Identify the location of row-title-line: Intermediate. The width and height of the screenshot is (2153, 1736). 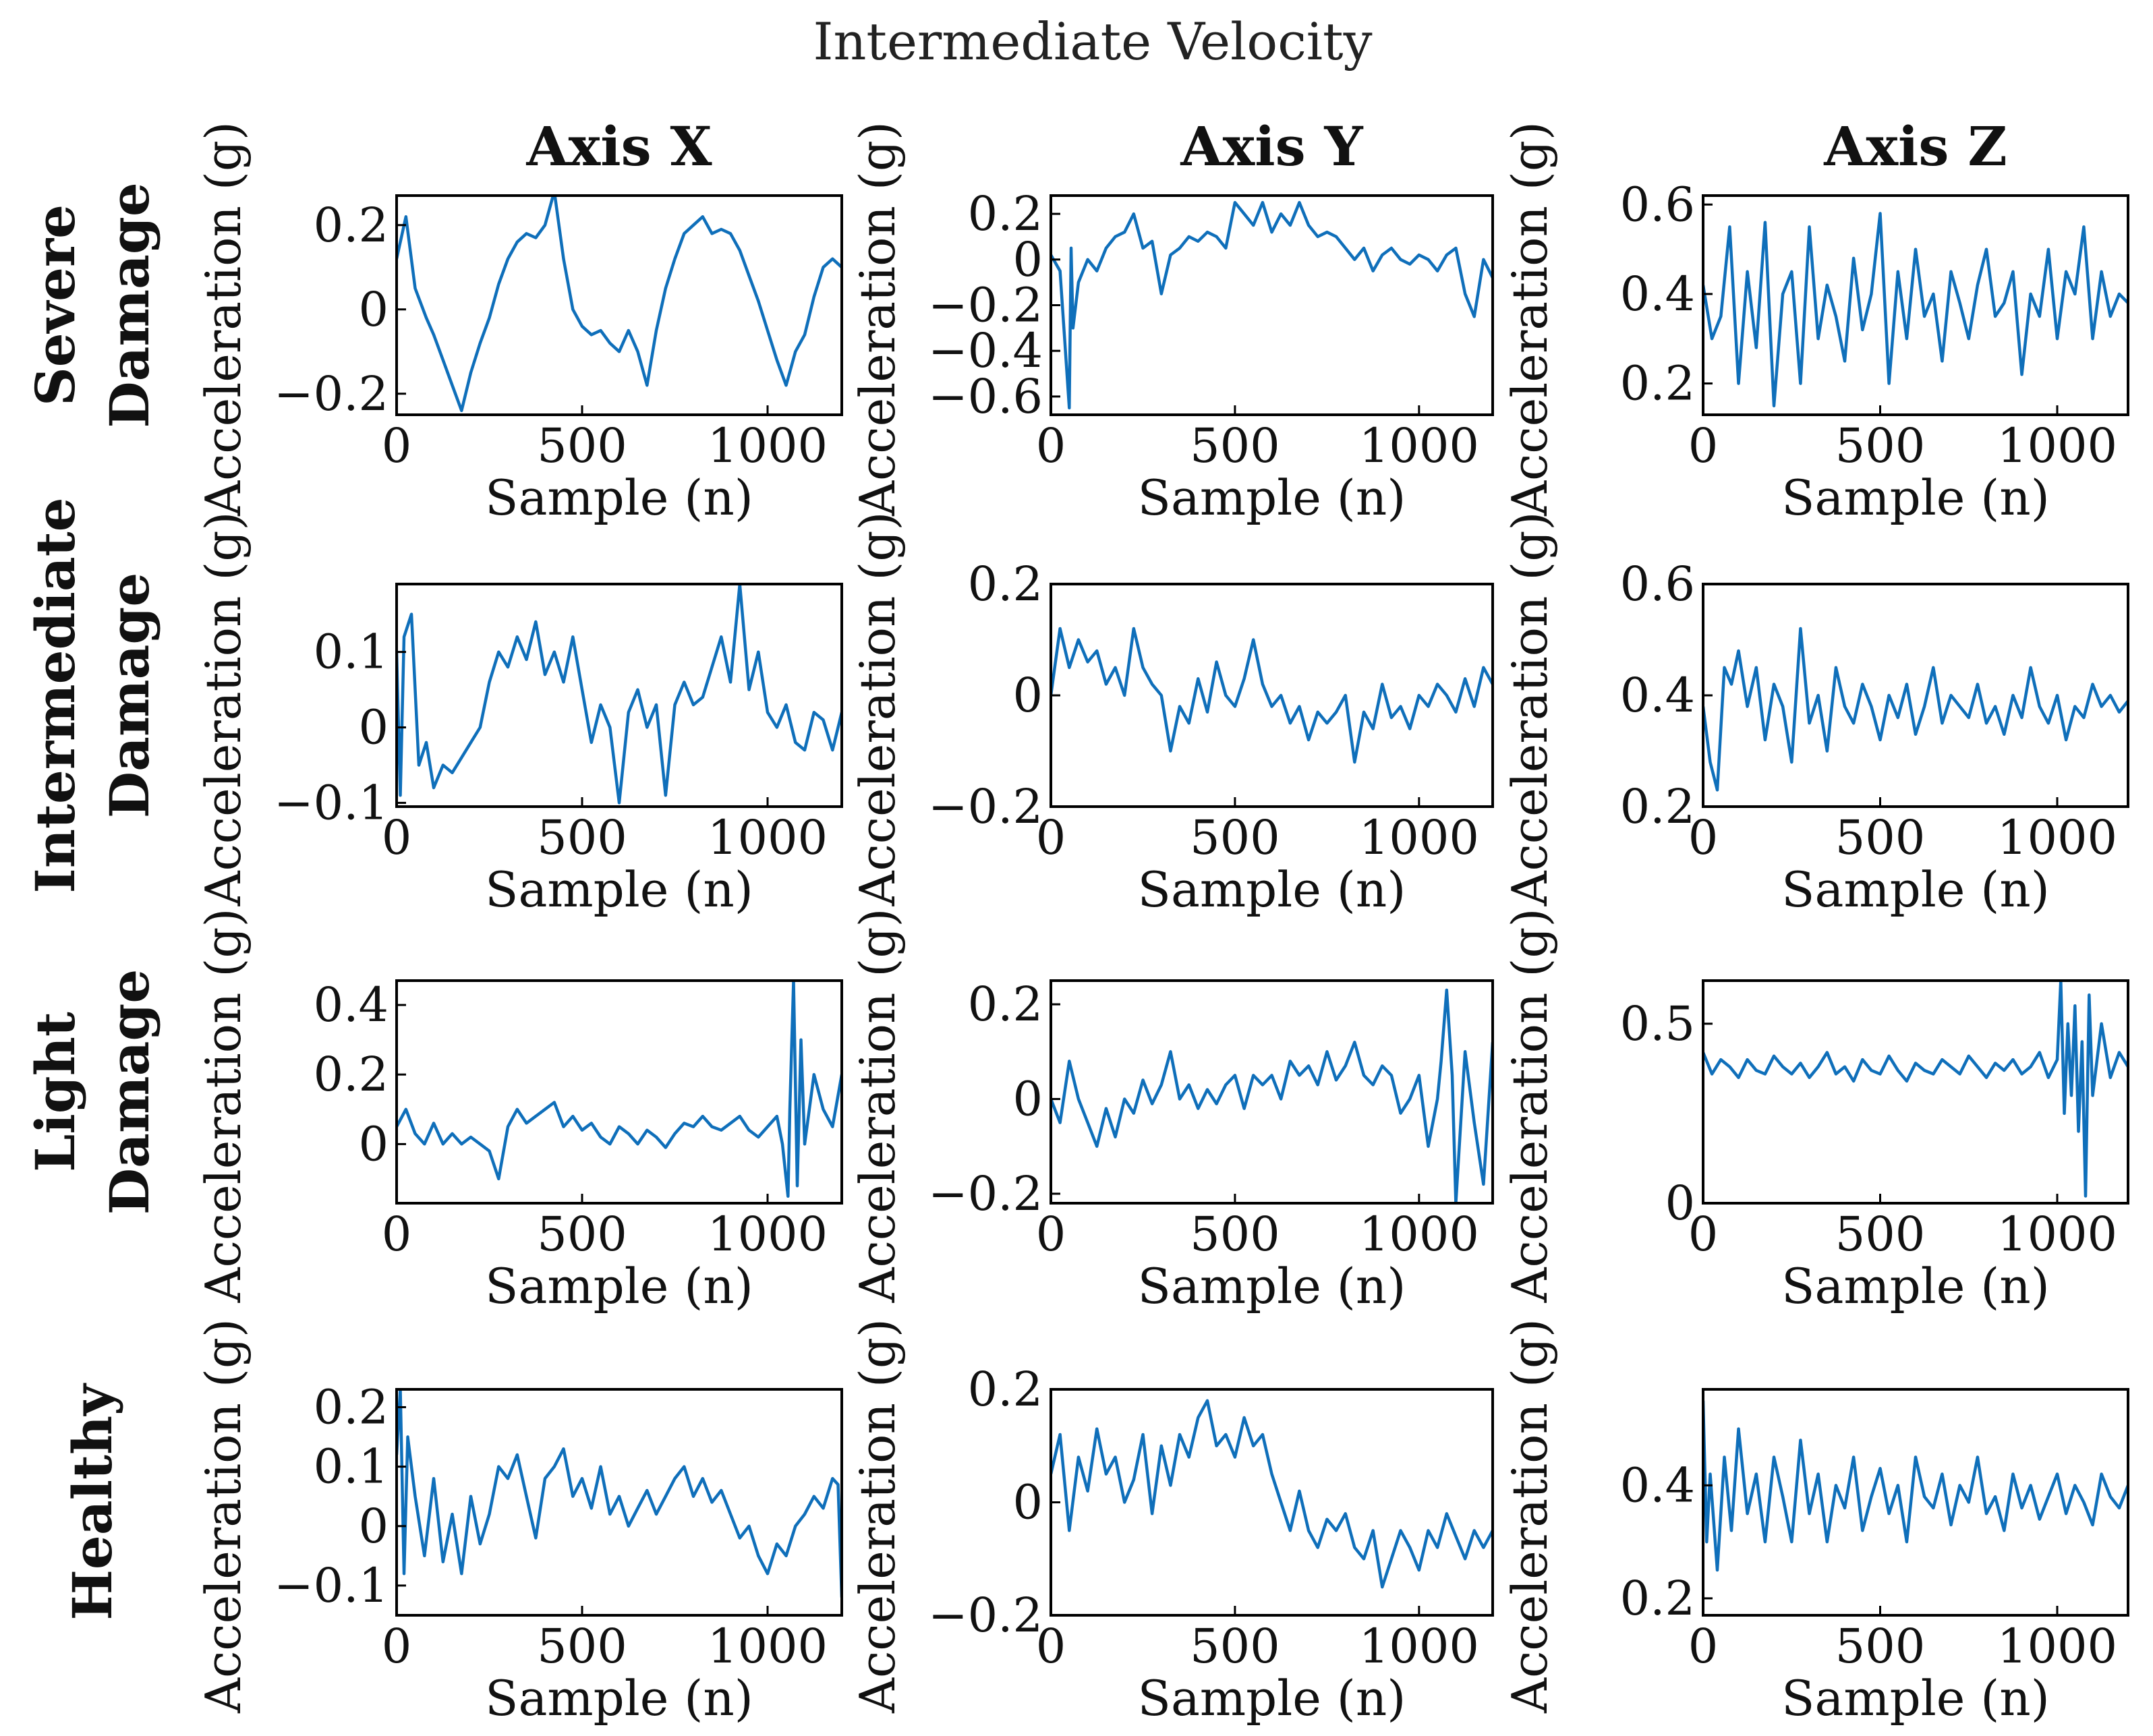
(55, 695).